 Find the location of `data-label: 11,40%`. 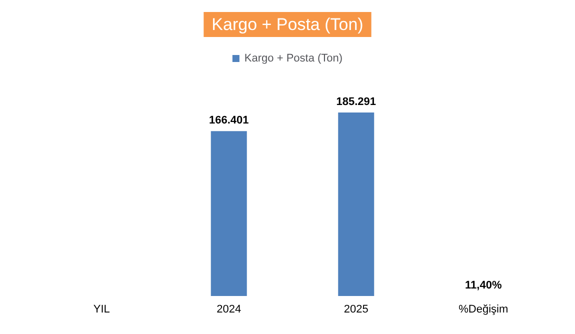

data-label: 11,40% is located at coordinates (483, 285).